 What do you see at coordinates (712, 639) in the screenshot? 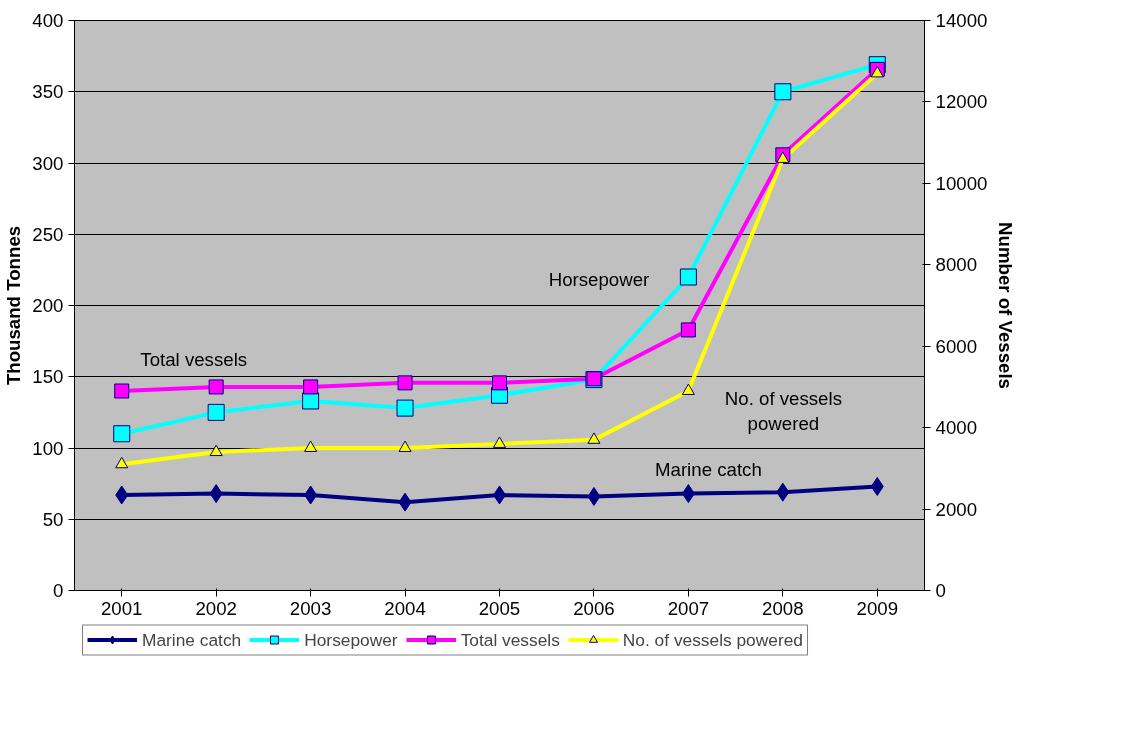
I see `legend-label: No. of vessels powered` at bounding box center [712, 639].